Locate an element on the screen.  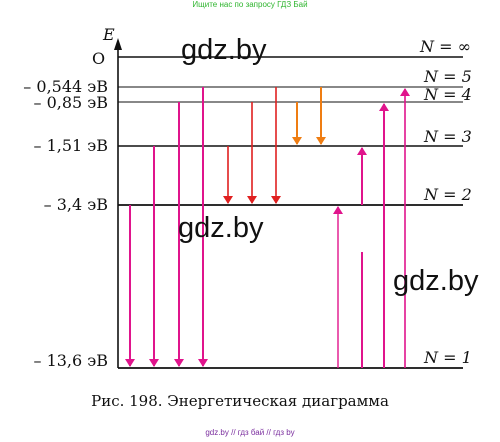
level-n-label-3: N = 3 is located at coordinates (447, 136).